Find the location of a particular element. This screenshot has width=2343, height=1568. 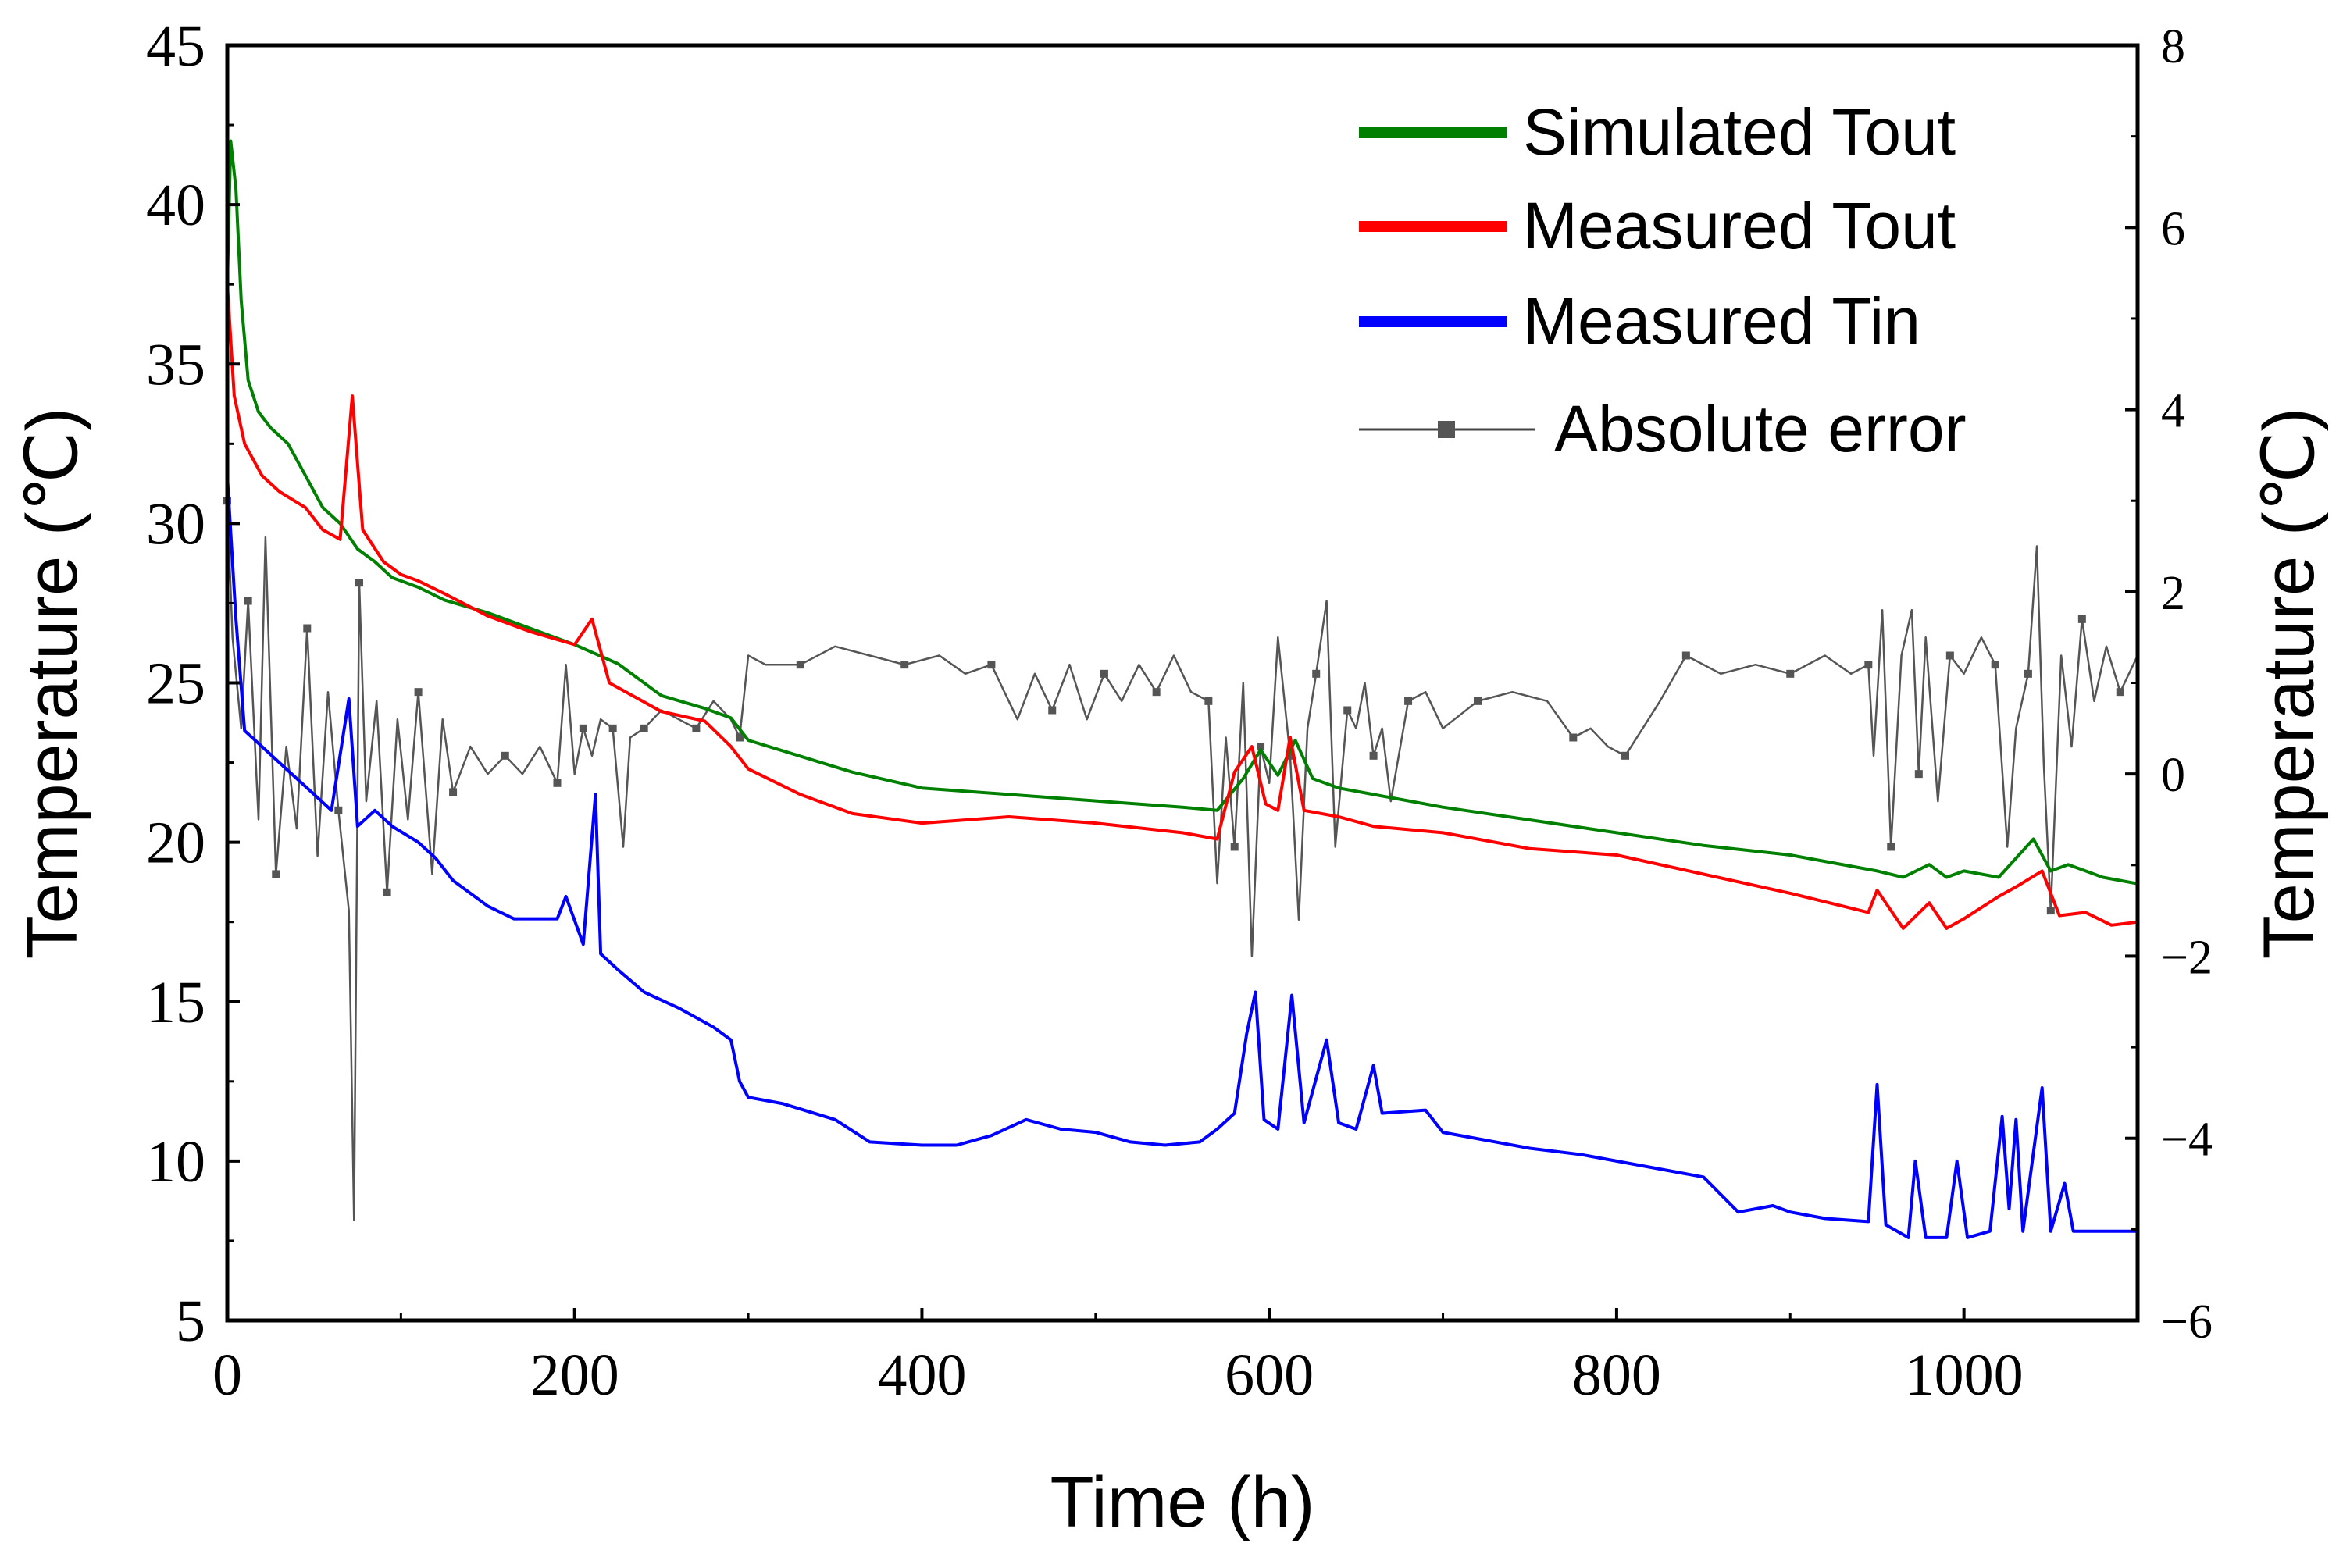

y-left-tick-label: 45 is located at coordinates (175, 46).